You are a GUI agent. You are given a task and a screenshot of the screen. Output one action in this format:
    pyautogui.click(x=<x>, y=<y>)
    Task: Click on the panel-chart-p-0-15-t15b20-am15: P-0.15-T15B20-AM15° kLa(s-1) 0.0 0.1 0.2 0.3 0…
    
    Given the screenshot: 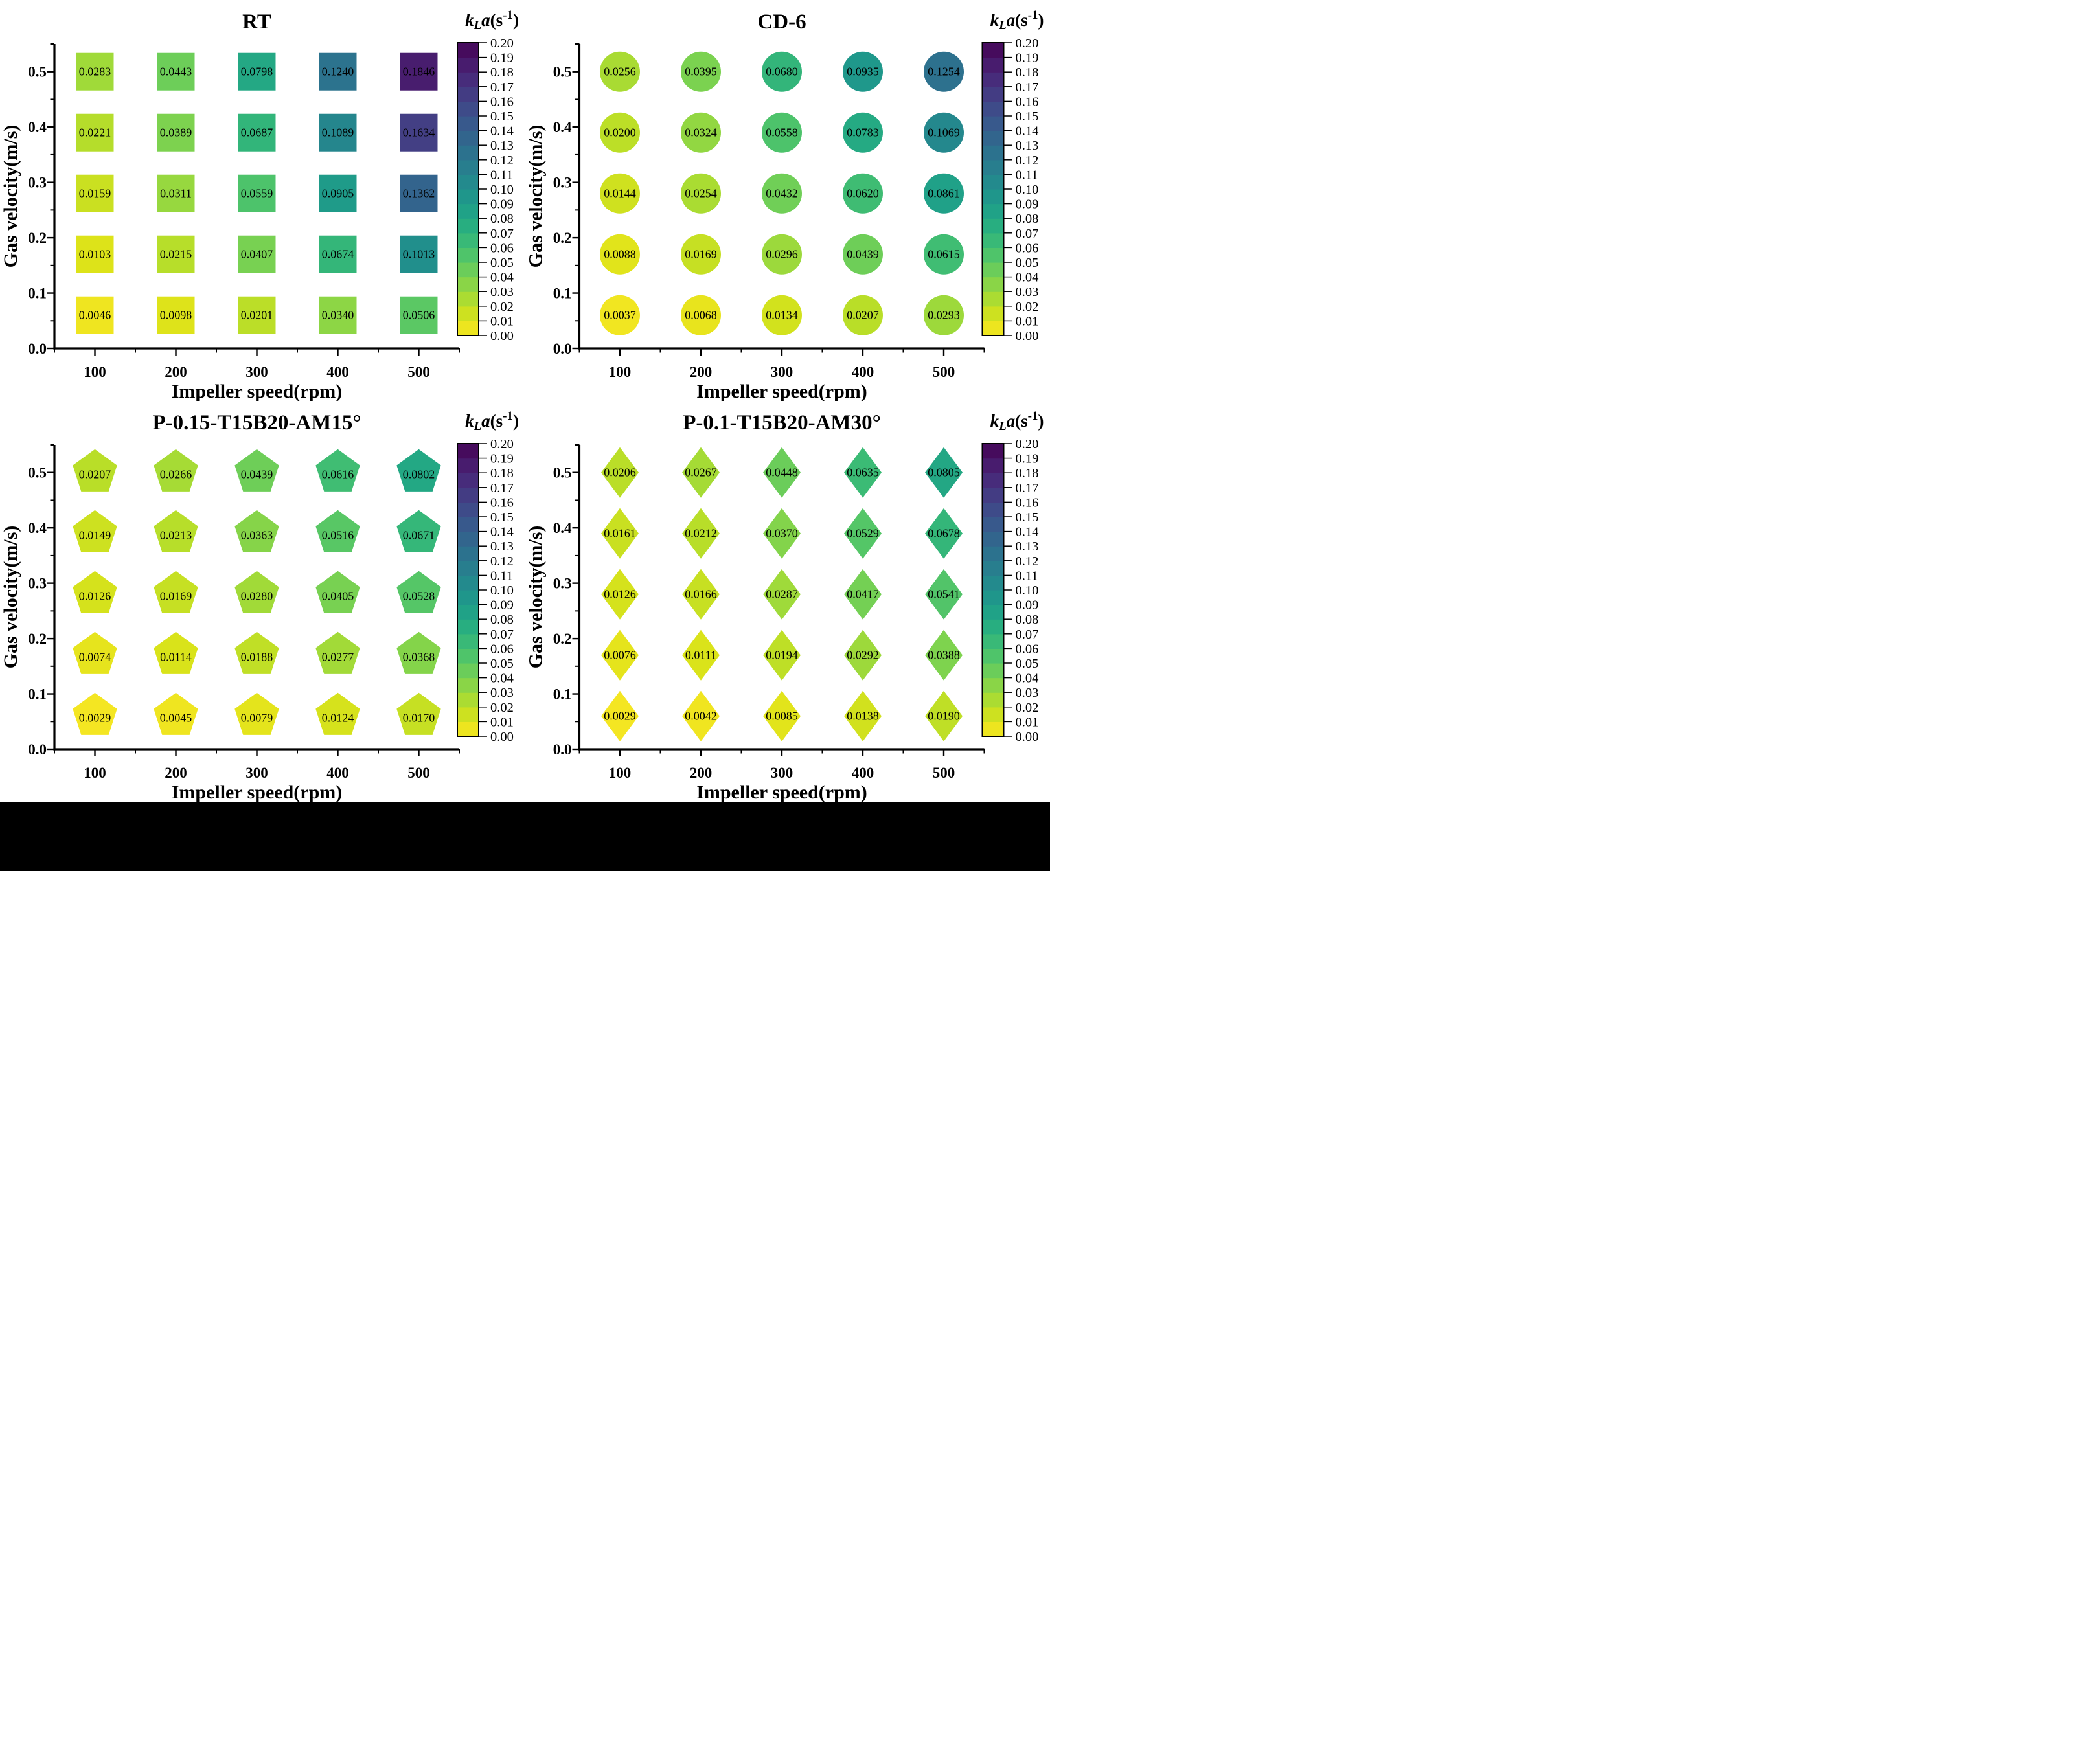 What is the action you would take?
    pyautogui.click(x=259, y=606)
    